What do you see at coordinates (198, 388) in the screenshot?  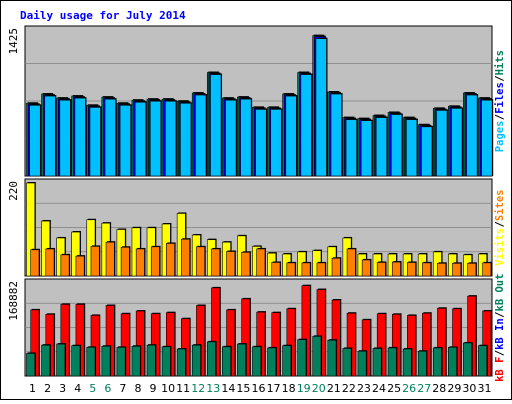 I see `x-tick-day: 12` at bounding box center [198, 388].